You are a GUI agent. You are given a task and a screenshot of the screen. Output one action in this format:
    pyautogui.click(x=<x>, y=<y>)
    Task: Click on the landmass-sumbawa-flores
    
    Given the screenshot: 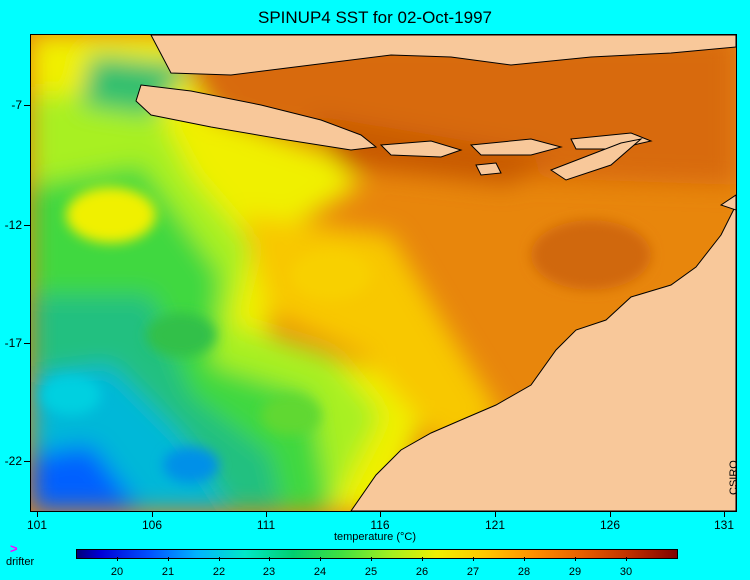 What is the action you would take?
    pyautogui.click(x=516, y=147)
    